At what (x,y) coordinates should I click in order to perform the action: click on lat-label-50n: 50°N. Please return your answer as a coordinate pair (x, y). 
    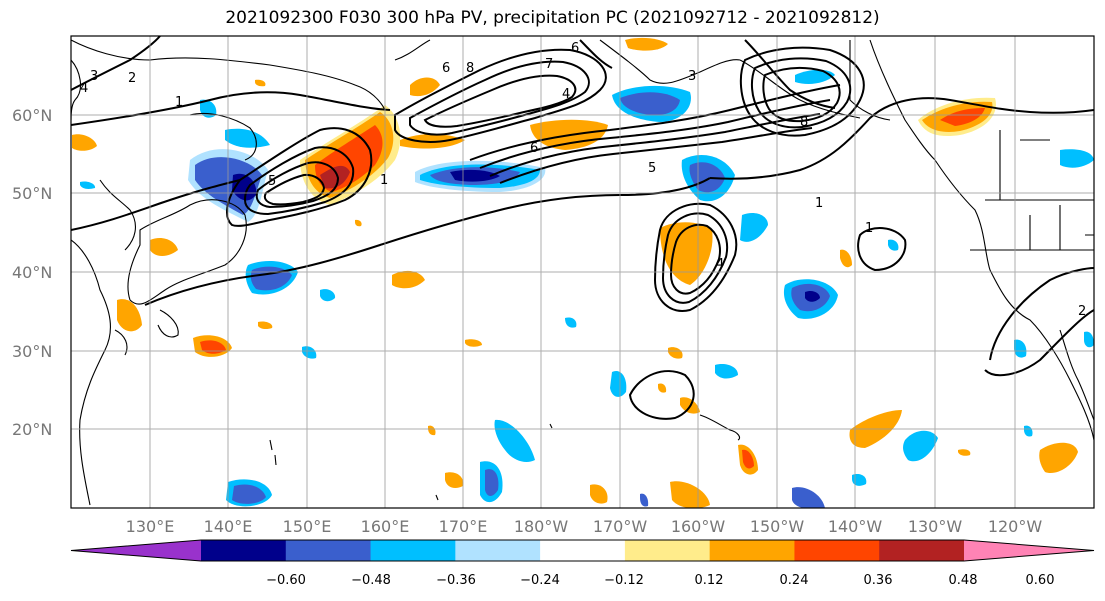
    Looking at the image, I should click on (32, 193).